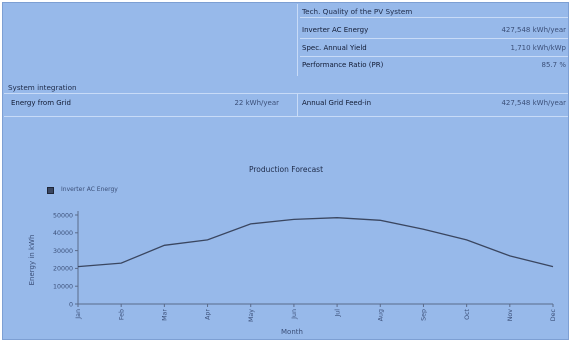 The width and height of the screenshot is (572, 342). Describe the element at coordinates (208, 314) in the screenshot. I see `x-tick-label: Apr` at that location.